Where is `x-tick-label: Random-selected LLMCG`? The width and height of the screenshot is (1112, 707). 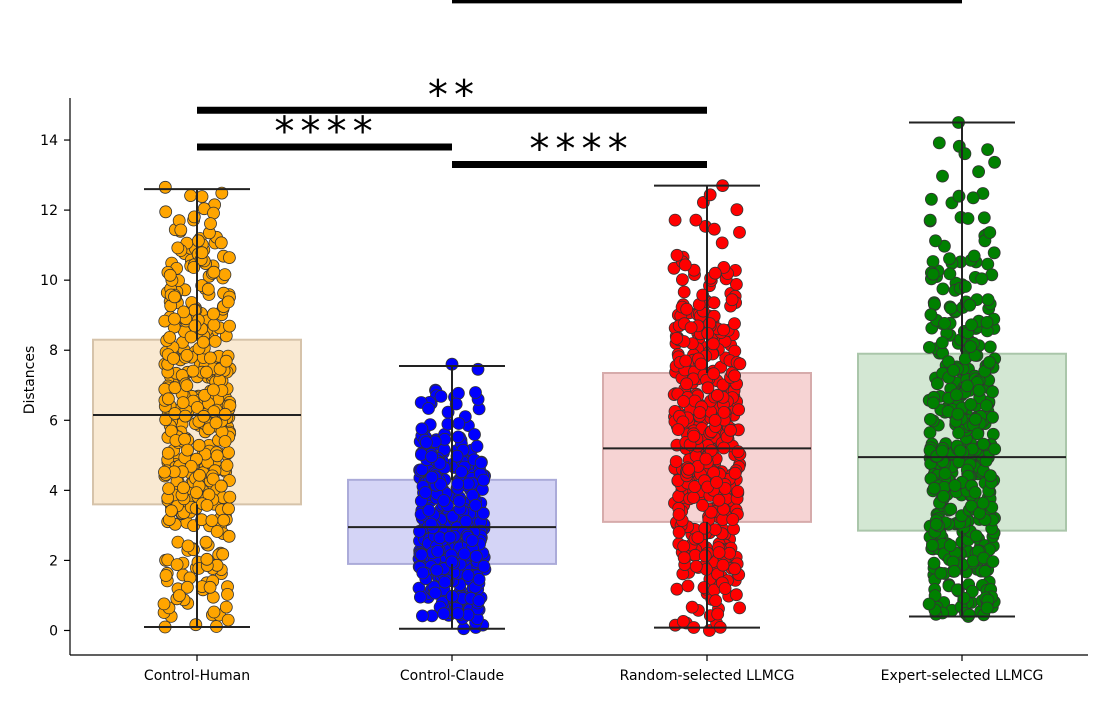 x-tick-label: Random-selected LLMCG is located at coordinates (707, 676).